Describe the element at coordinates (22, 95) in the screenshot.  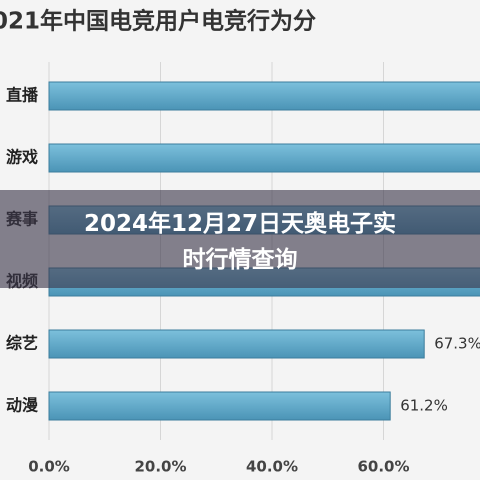
I see `y-tick-label: 直播` at that location.